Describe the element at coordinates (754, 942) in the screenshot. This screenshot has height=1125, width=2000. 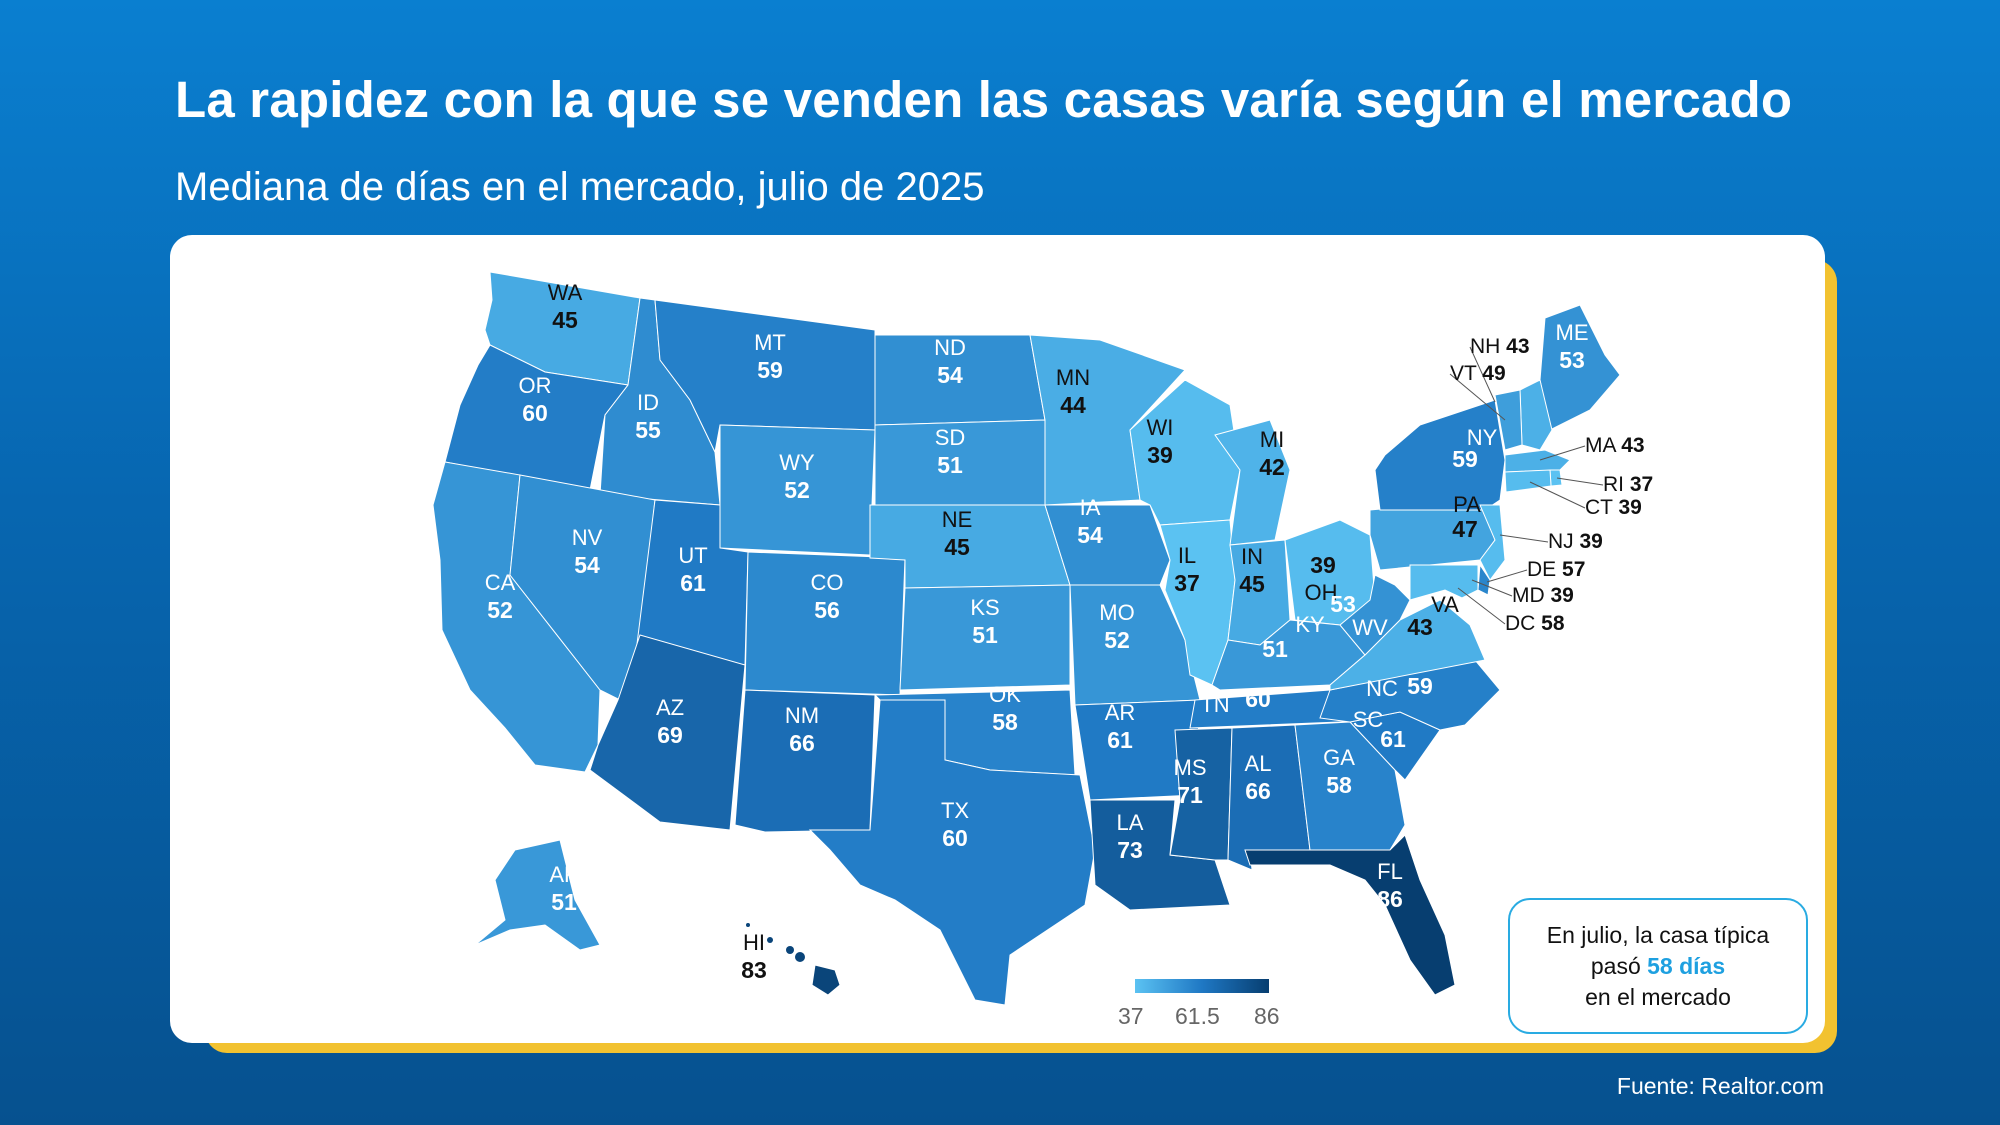
I see `state-abbr-hi: HI` at that location.